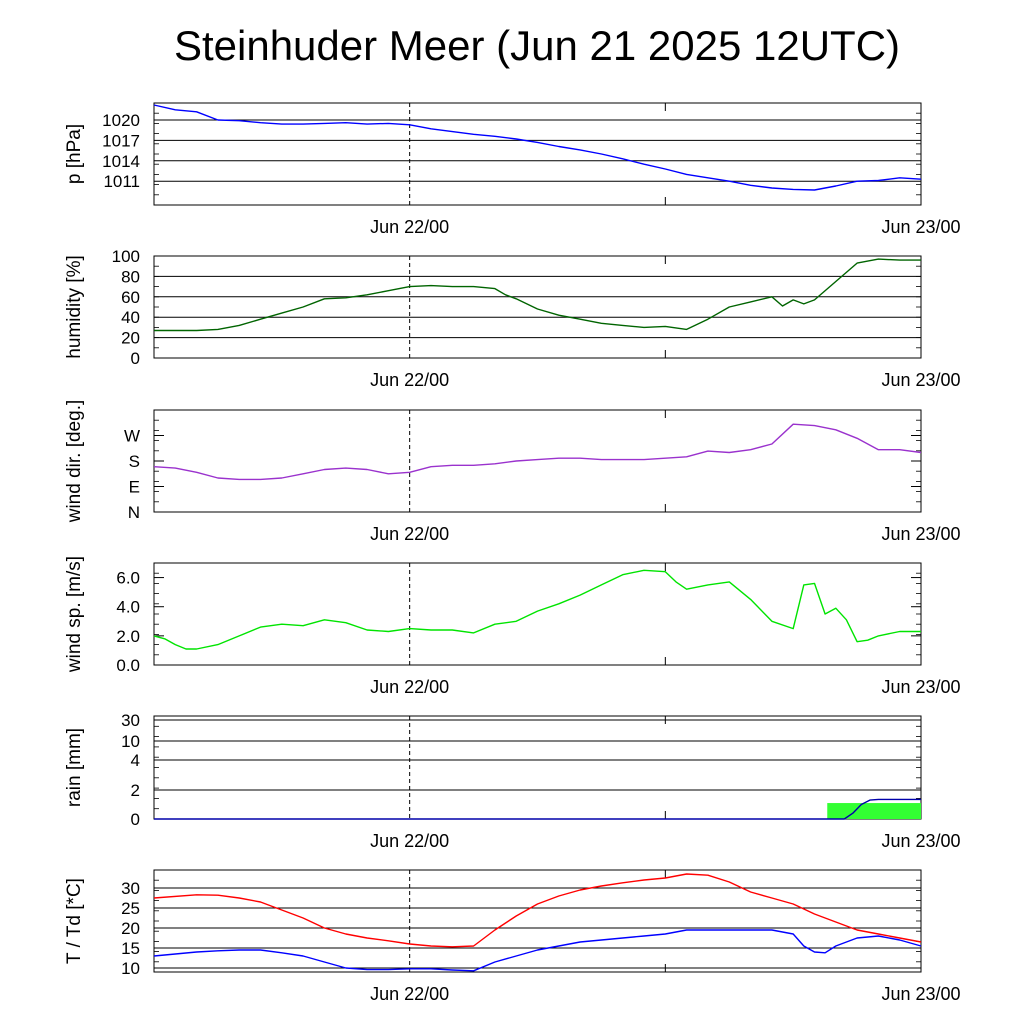  What do you see at coordinates (126, 256) in the screenshot?
I see `y-tick-label: 100` at bounding box center [126, 256].